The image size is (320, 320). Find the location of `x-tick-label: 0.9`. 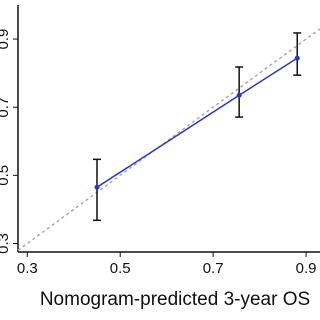

x-tick-label: 0.9 is located at coordinates (306, 268).